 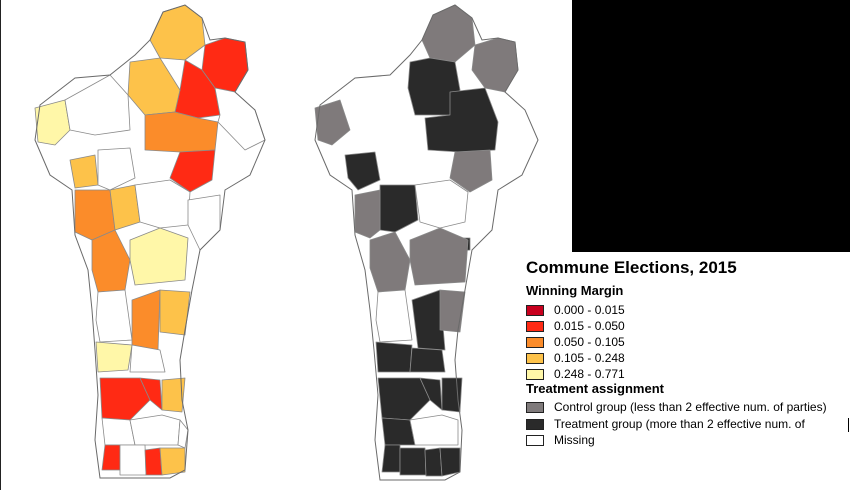 What do you see at coordinates (589, 326) in the screenshot?
I see `margin-label: 0.015 - 0.050` at bounding box center [589, 326].